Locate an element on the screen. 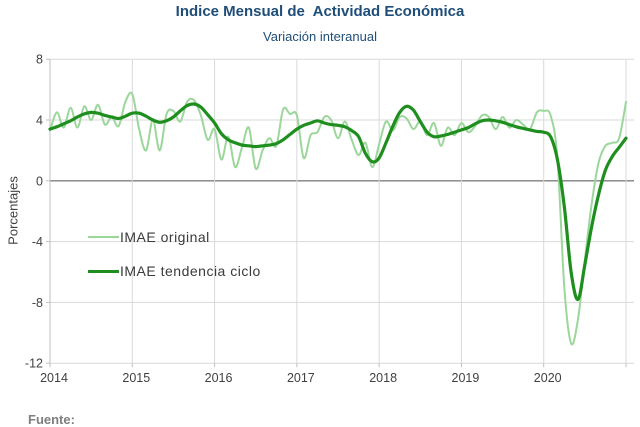 Image resolution: width=640 pixels, height=427 pixels. legend-label-original: IMAE original is located at coordinates (165, 237).